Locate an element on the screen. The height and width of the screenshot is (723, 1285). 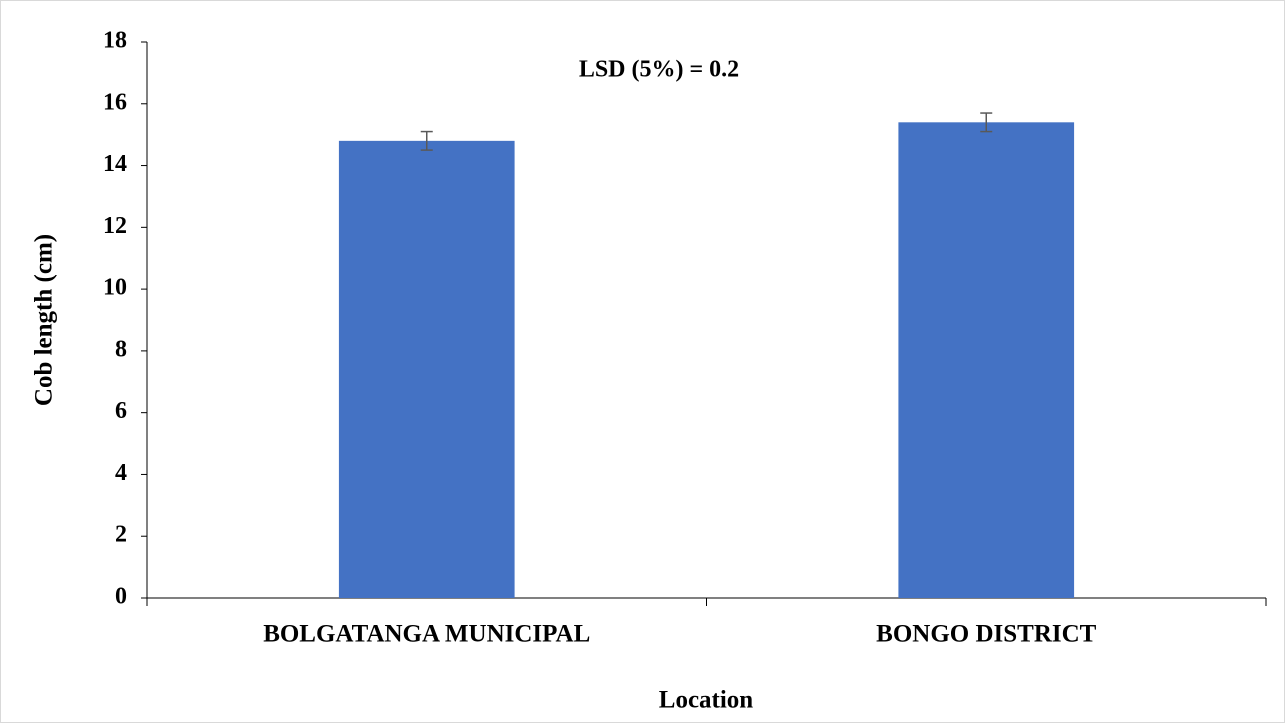
x-tick-label: BOLGATANGA MUNICIPAL is located at coordinates (426, 634).